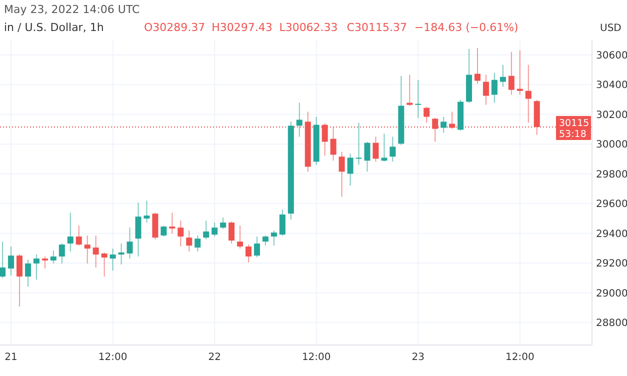 The width and height of the screenshot is (627, 376). Describe the element at coordinates (572, 134) in the screenshot. I see `annotation: 53:18` at that location.